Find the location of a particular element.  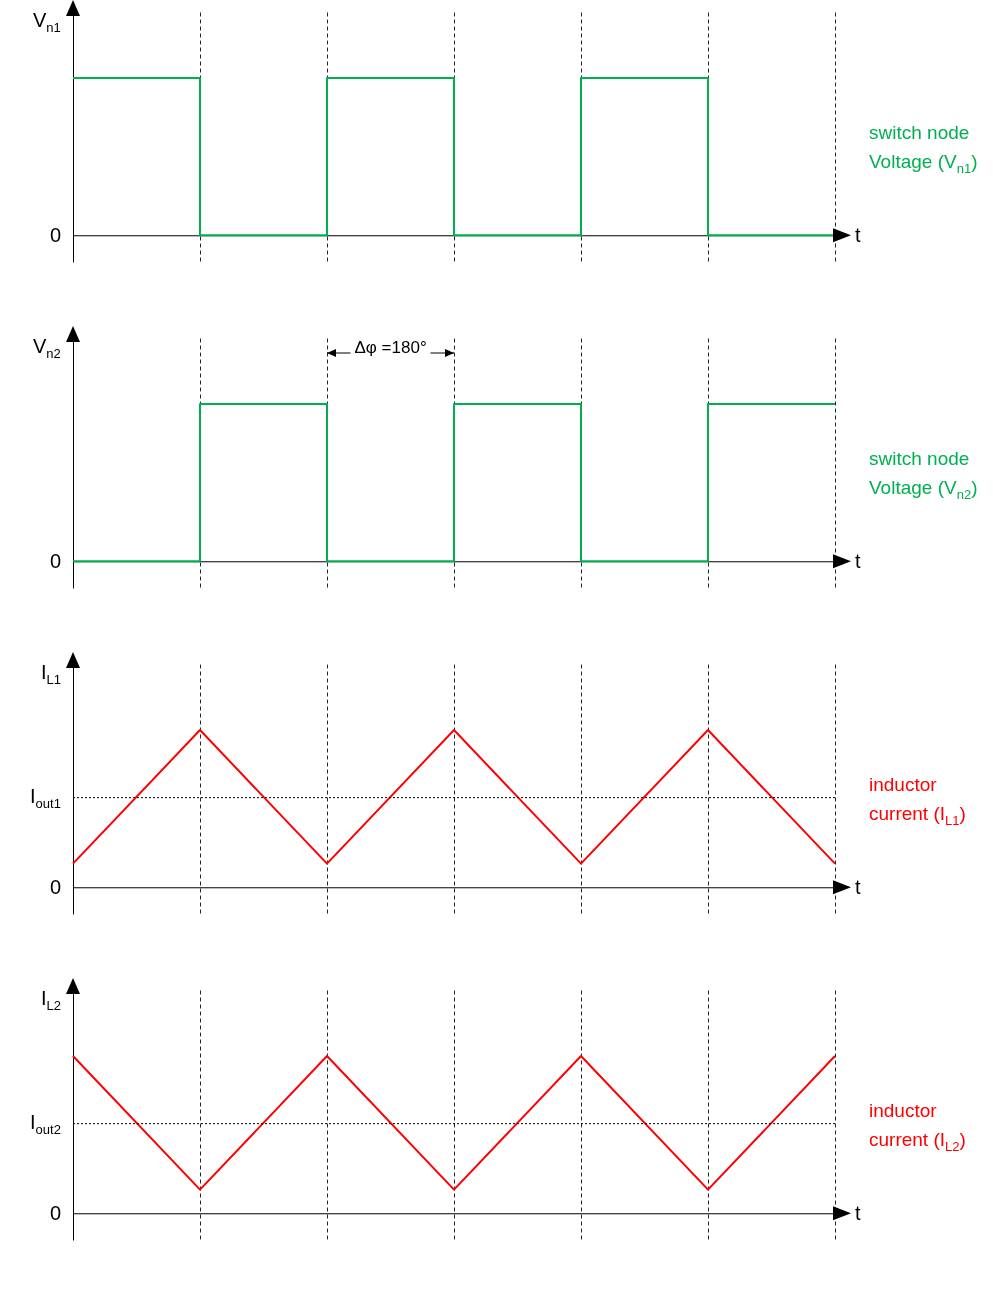

ref-line-label: I$_{out2}$ is located at coordinates (45, 1123).